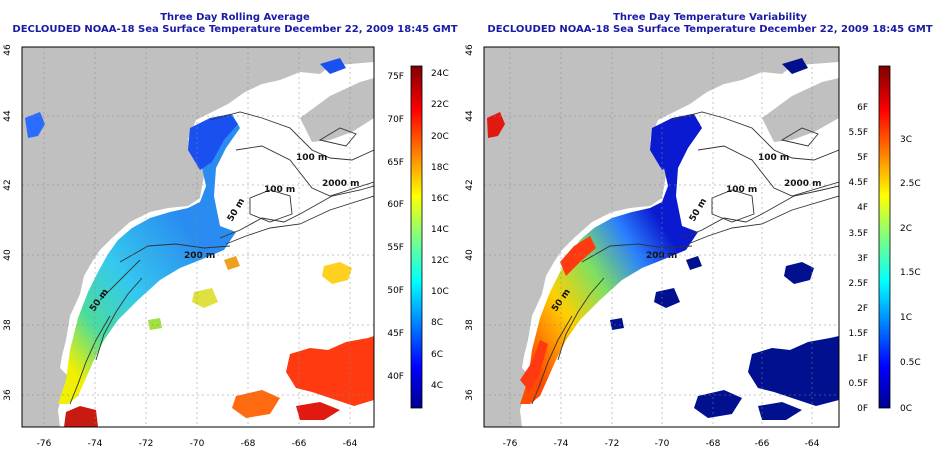  Describe the element at coordinates (199, 256) in the screenshot. I see `left-contour-label-4: 200 m` at that location.